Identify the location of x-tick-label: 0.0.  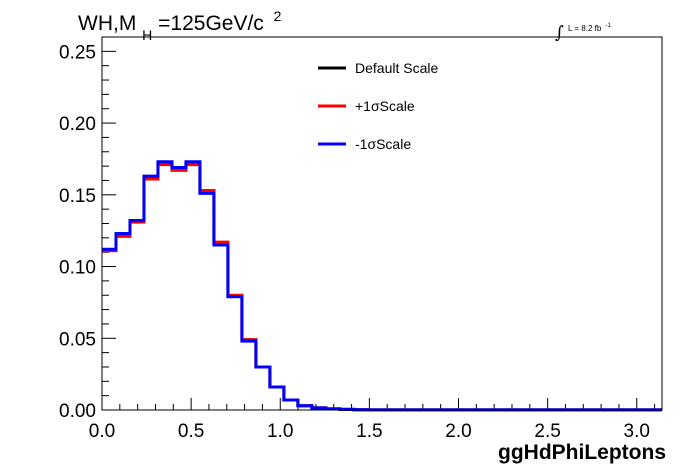
(102, 431).